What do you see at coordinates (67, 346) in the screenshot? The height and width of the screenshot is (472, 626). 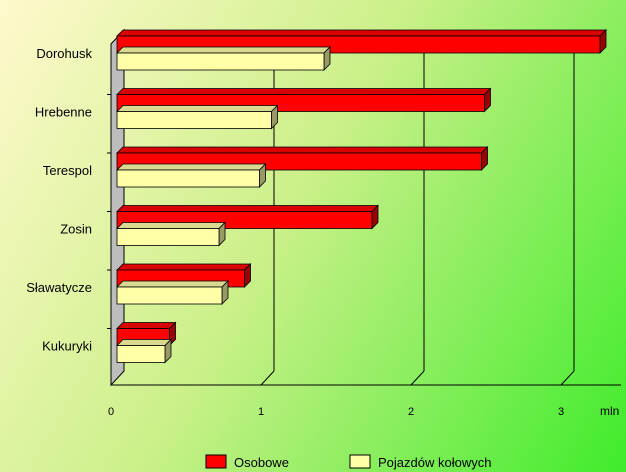 I see `category-label: Kukuryki` at bounding box center [67, 346].